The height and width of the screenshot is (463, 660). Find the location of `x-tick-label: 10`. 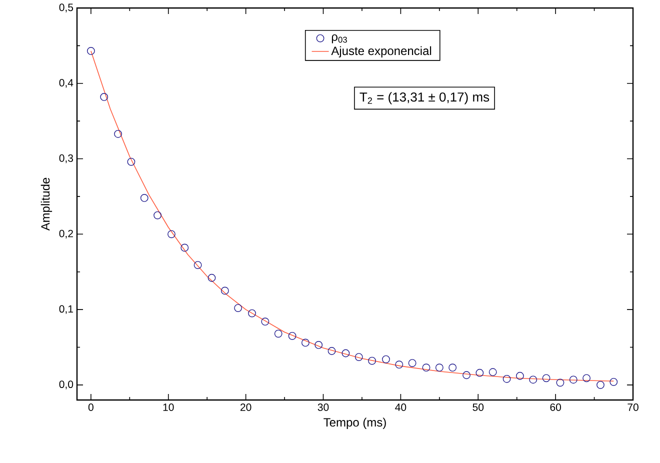

x-tick-label: 10 is located at coordinates (168, 407).